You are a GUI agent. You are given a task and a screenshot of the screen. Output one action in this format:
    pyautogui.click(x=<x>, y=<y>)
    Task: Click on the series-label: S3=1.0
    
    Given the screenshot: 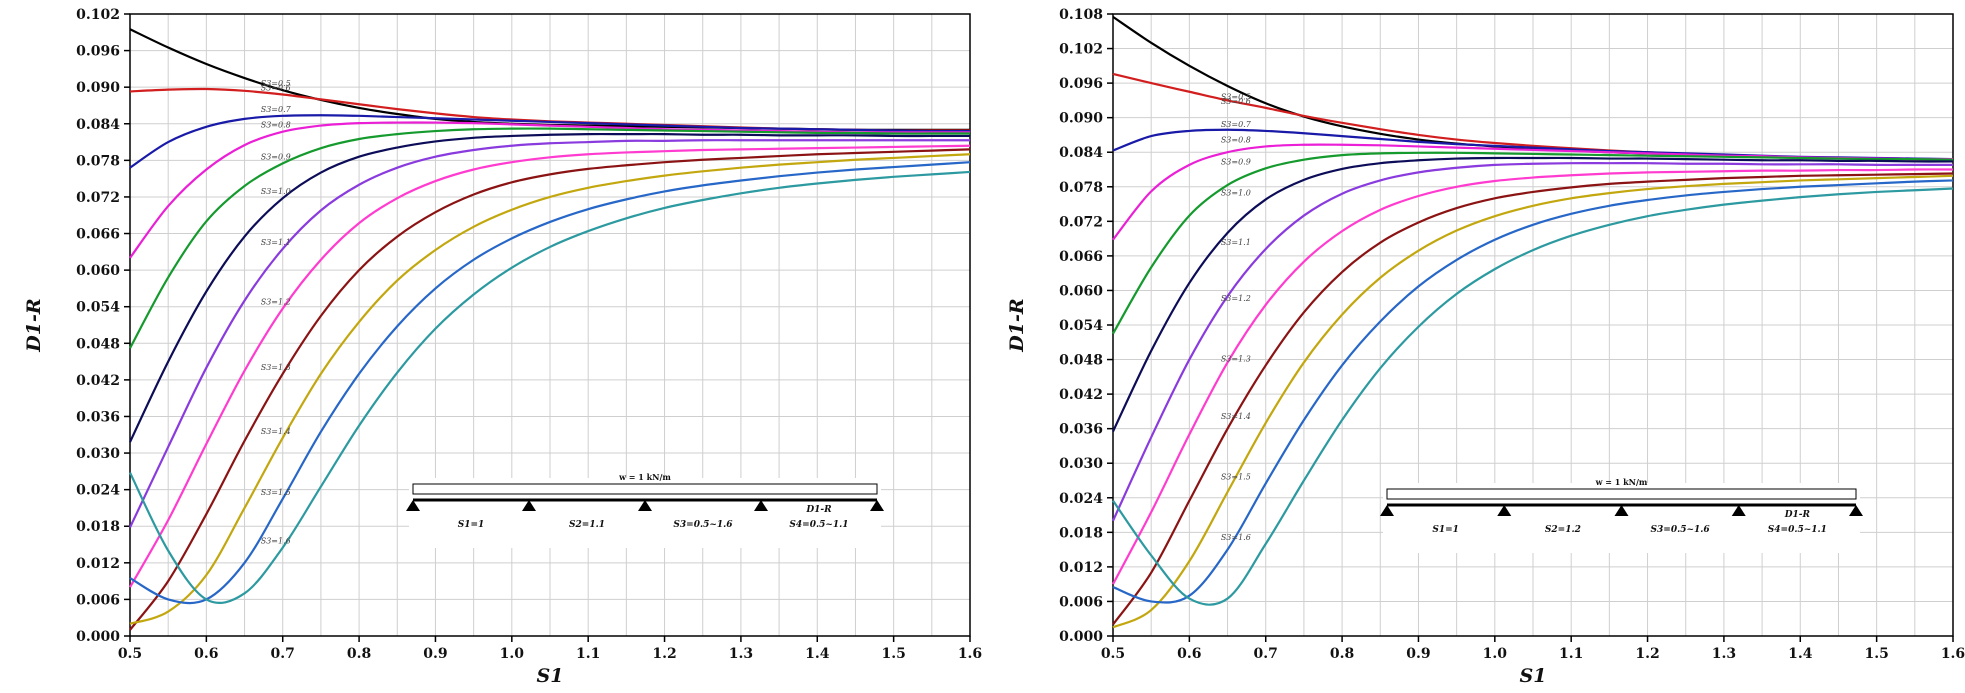 What is the action you would take?
    pyautogui.click(x=1236, y=192)
    